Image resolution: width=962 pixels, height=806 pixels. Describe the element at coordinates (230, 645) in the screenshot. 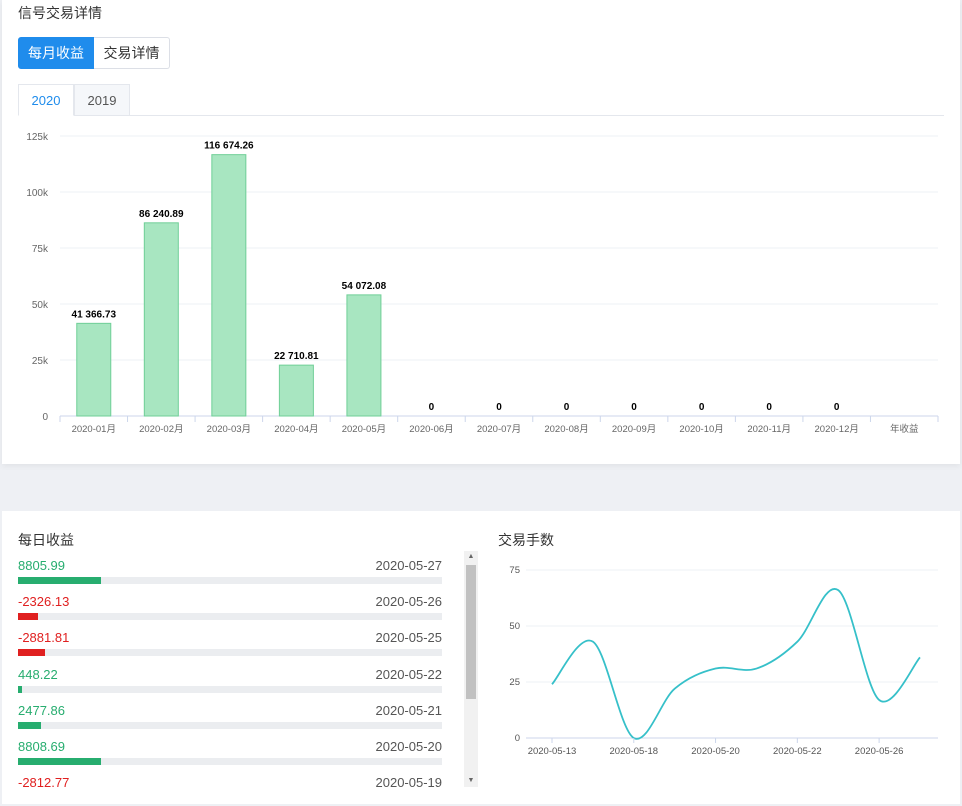

I see `list-item: -2881.81 2020-05-25` at that location.